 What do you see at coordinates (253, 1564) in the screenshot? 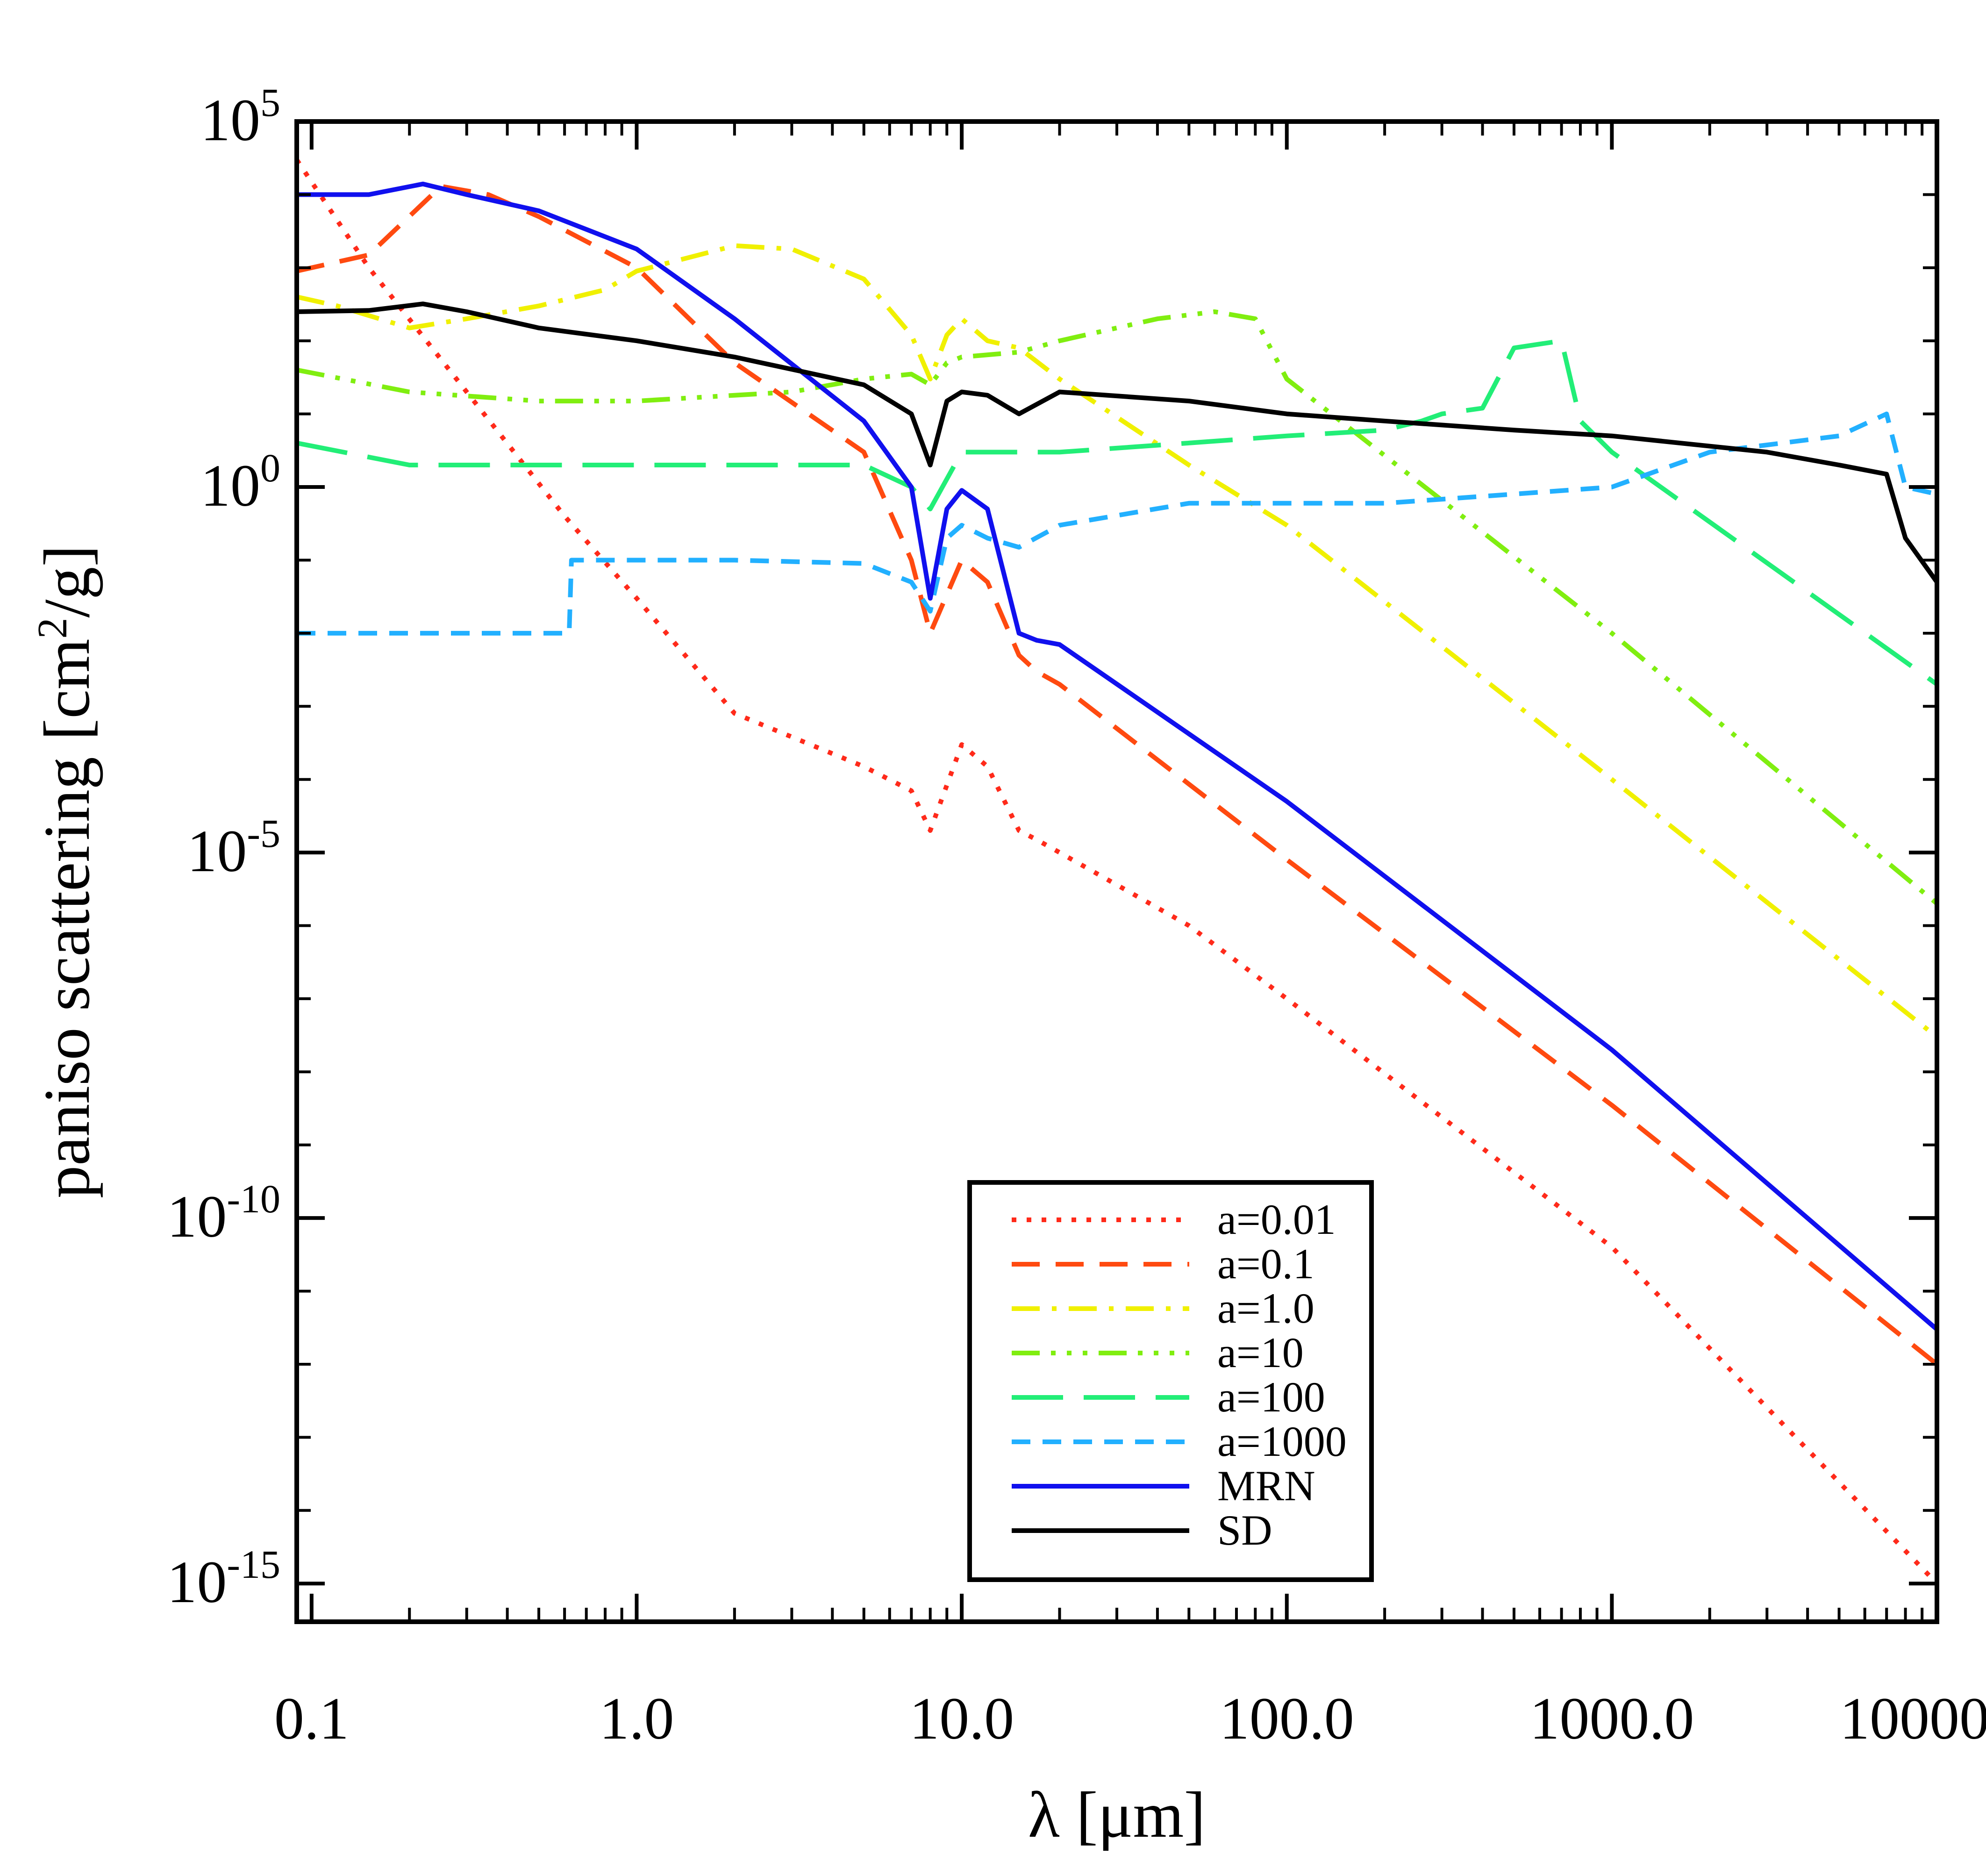
I see `y-tick-label-exponent: -15` at bounding box center [253, 1564].